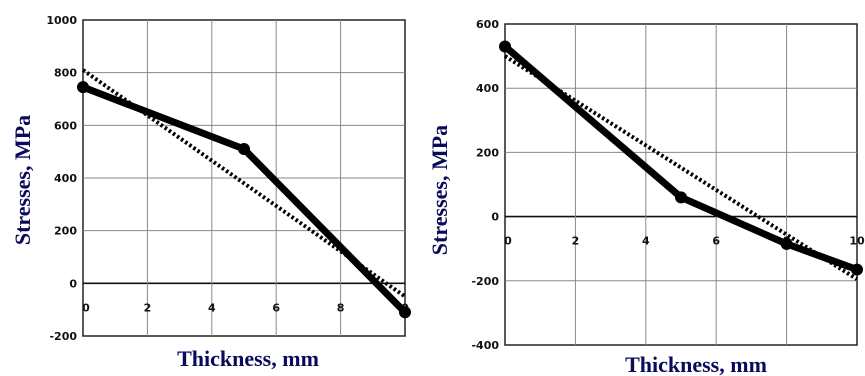 The image size is (865, 376). Describe the element at coordinates (485, 345) in the screenshot. I see `y-tick-label: -400` at that location.